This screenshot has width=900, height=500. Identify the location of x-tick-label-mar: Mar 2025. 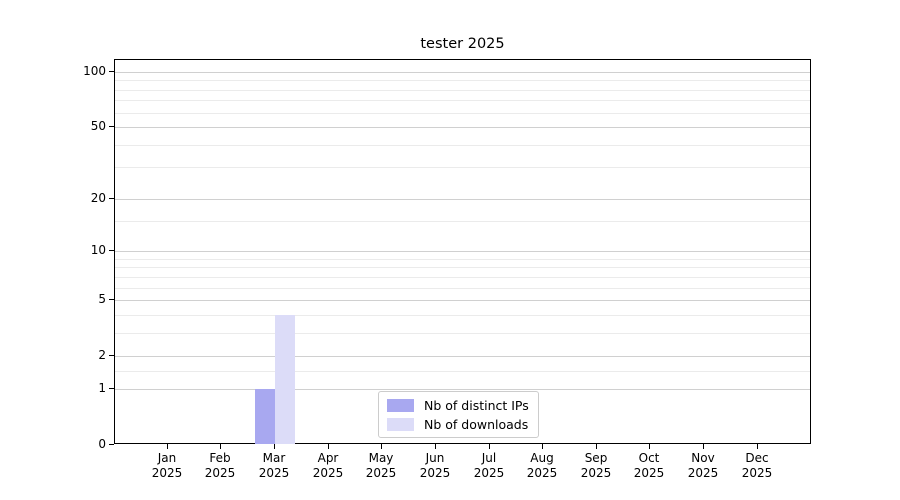
(274, 465).